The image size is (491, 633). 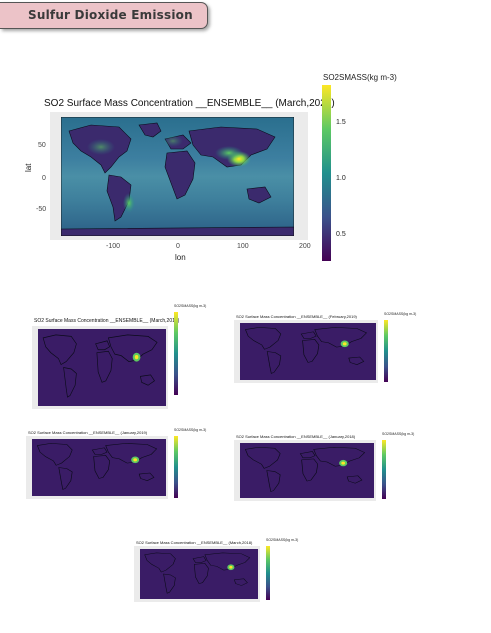 I want to click on y-axis-label: lat, so click(x=28, y=167).